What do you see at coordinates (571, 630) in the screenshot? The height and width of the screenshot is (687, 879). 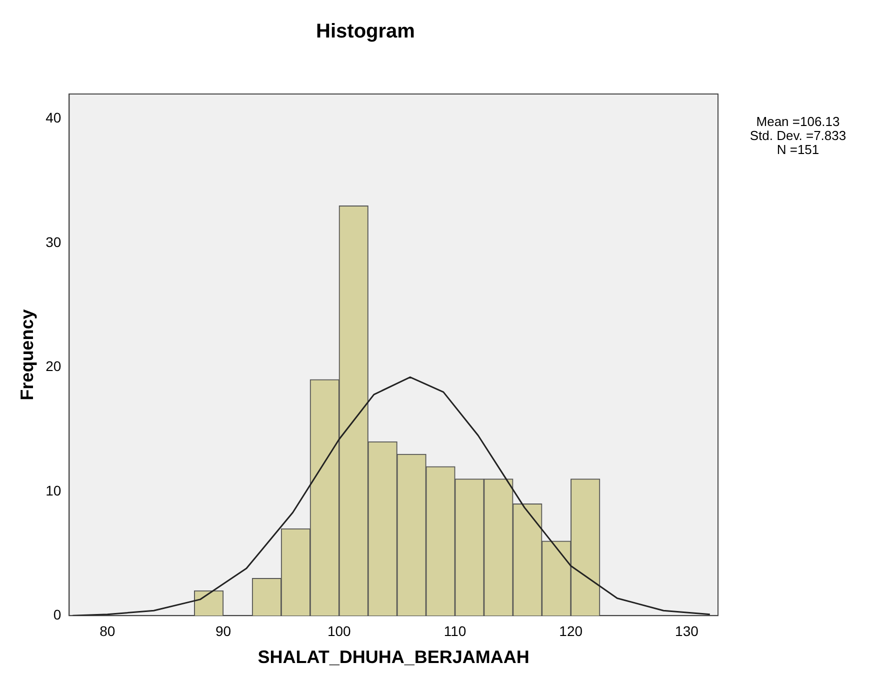 I see `x-tick-label: 120` at bounding box center [571, 630].